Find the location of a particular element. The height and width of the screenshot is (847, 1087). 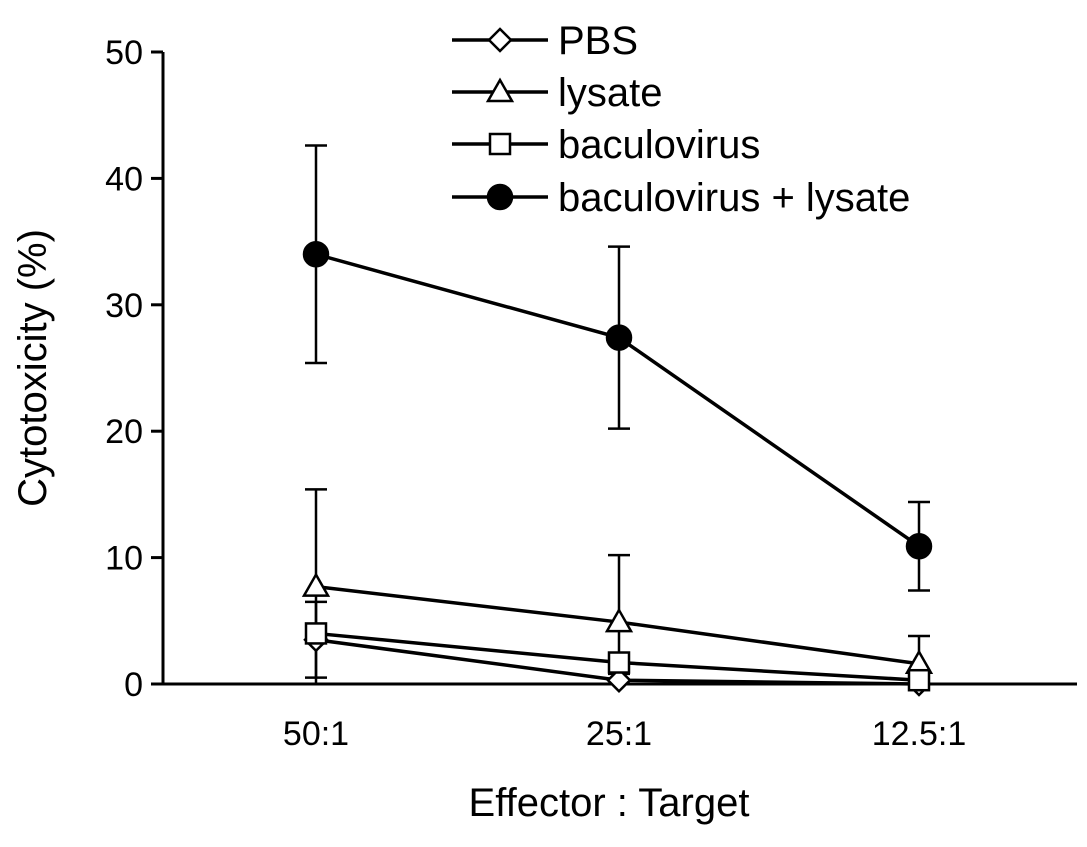

x-tick-label: 12.5:1 is located at coordinates (919, 734).